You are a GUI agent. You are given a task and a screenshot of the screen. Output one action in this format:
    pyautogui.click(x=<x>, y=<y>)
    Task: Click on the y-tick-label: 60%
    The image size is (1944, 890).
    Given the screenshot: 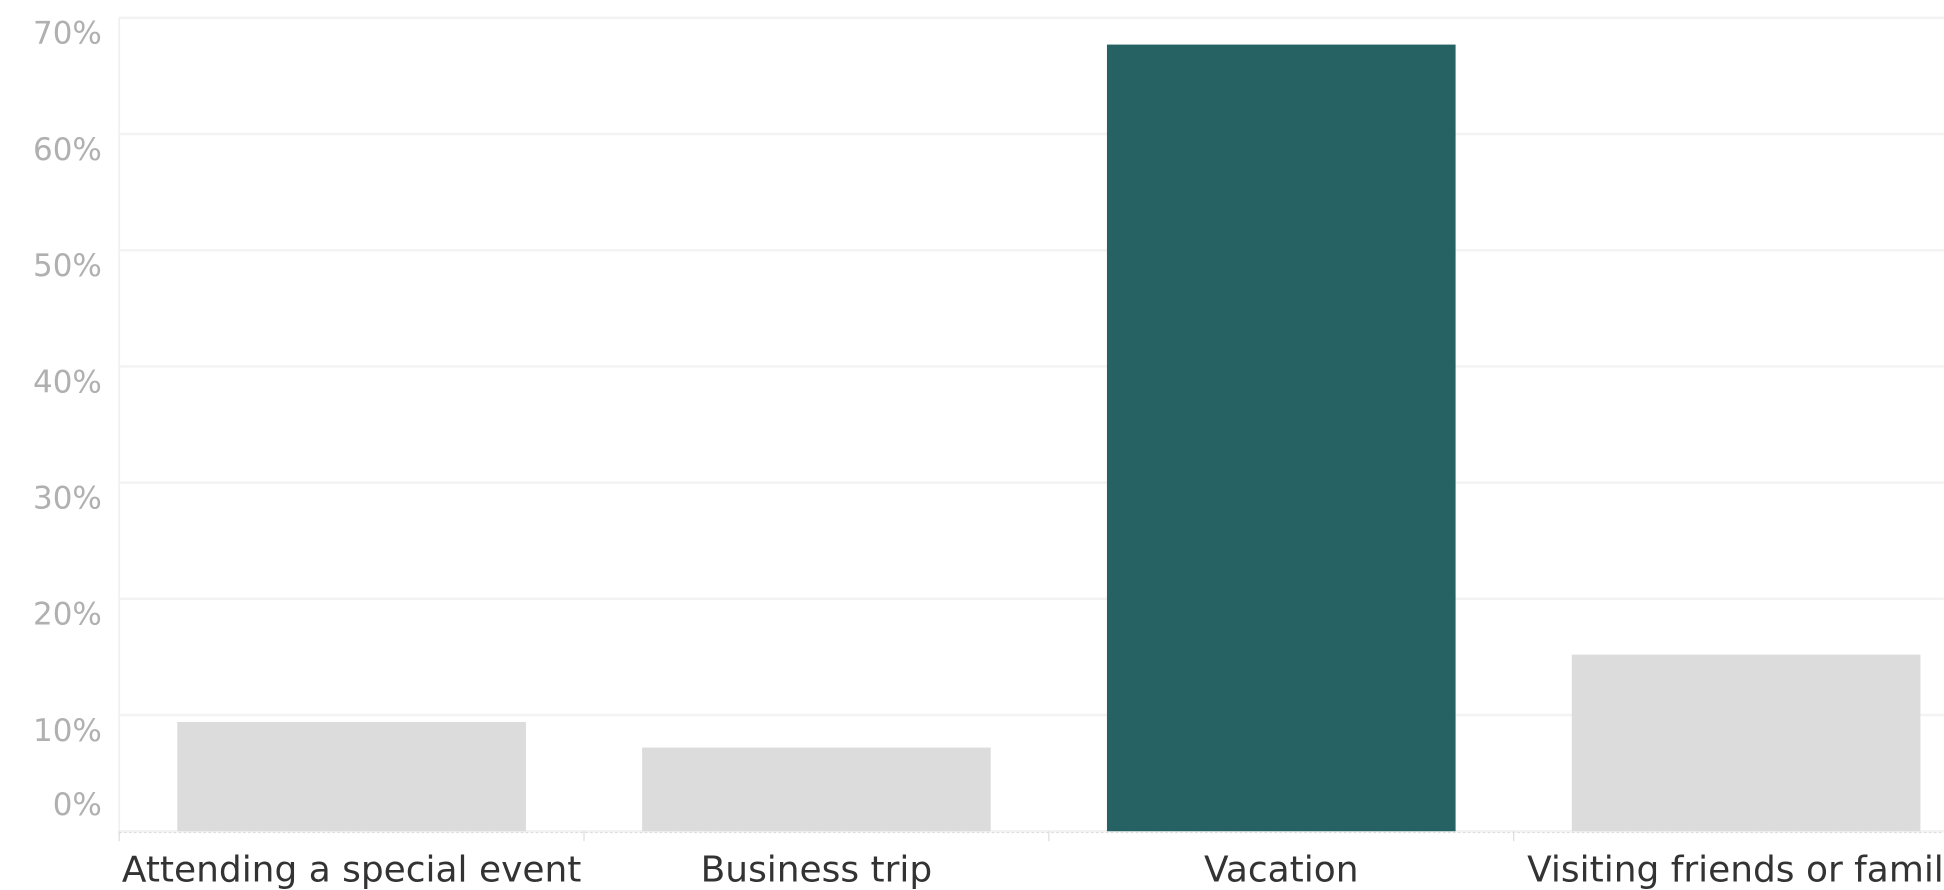 What is the action you would take?
    pyautogui.click(x=67, y=150)
    